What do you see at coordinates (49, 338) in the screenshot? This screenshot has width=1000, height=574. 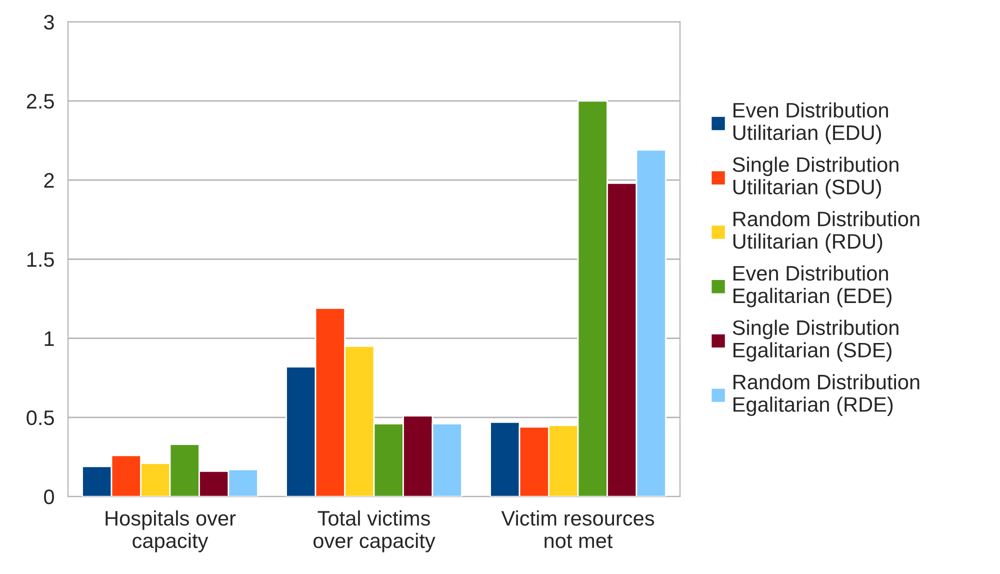 I see `y-tick-label: 1` at bounding box center [49, 338].